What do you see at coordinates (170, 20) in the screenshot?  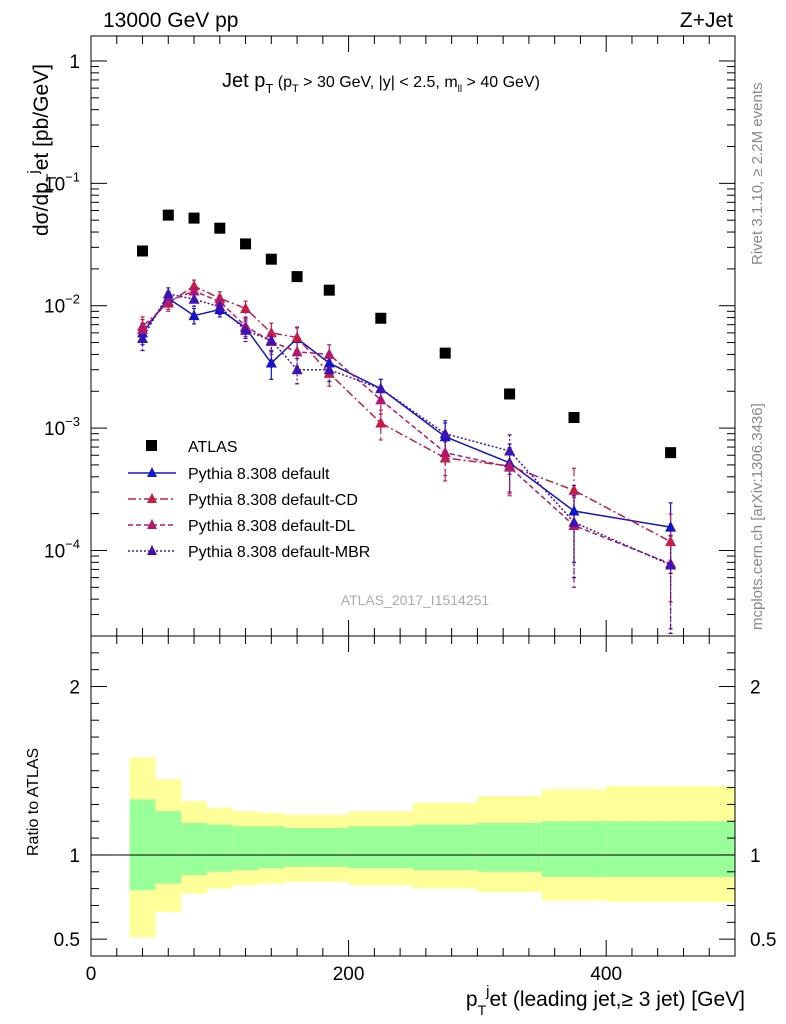 I see `header-left: 13000 GeV pp` at bounding box center [170, 20].